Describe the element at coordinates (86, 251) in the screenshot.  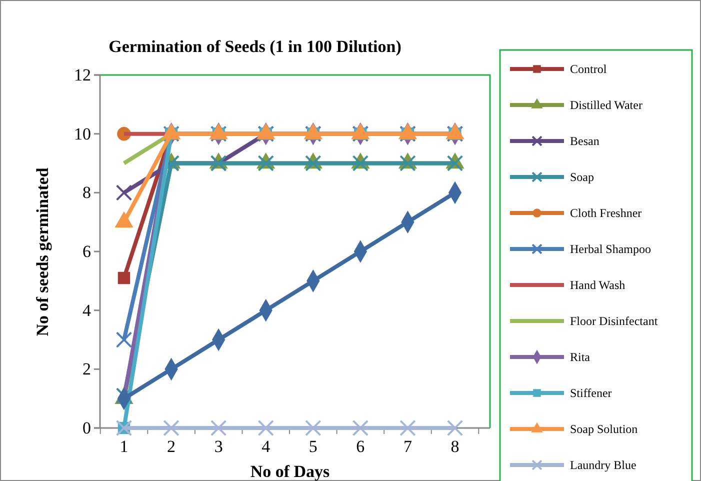
I see `y-tick-label: 6` at that location.